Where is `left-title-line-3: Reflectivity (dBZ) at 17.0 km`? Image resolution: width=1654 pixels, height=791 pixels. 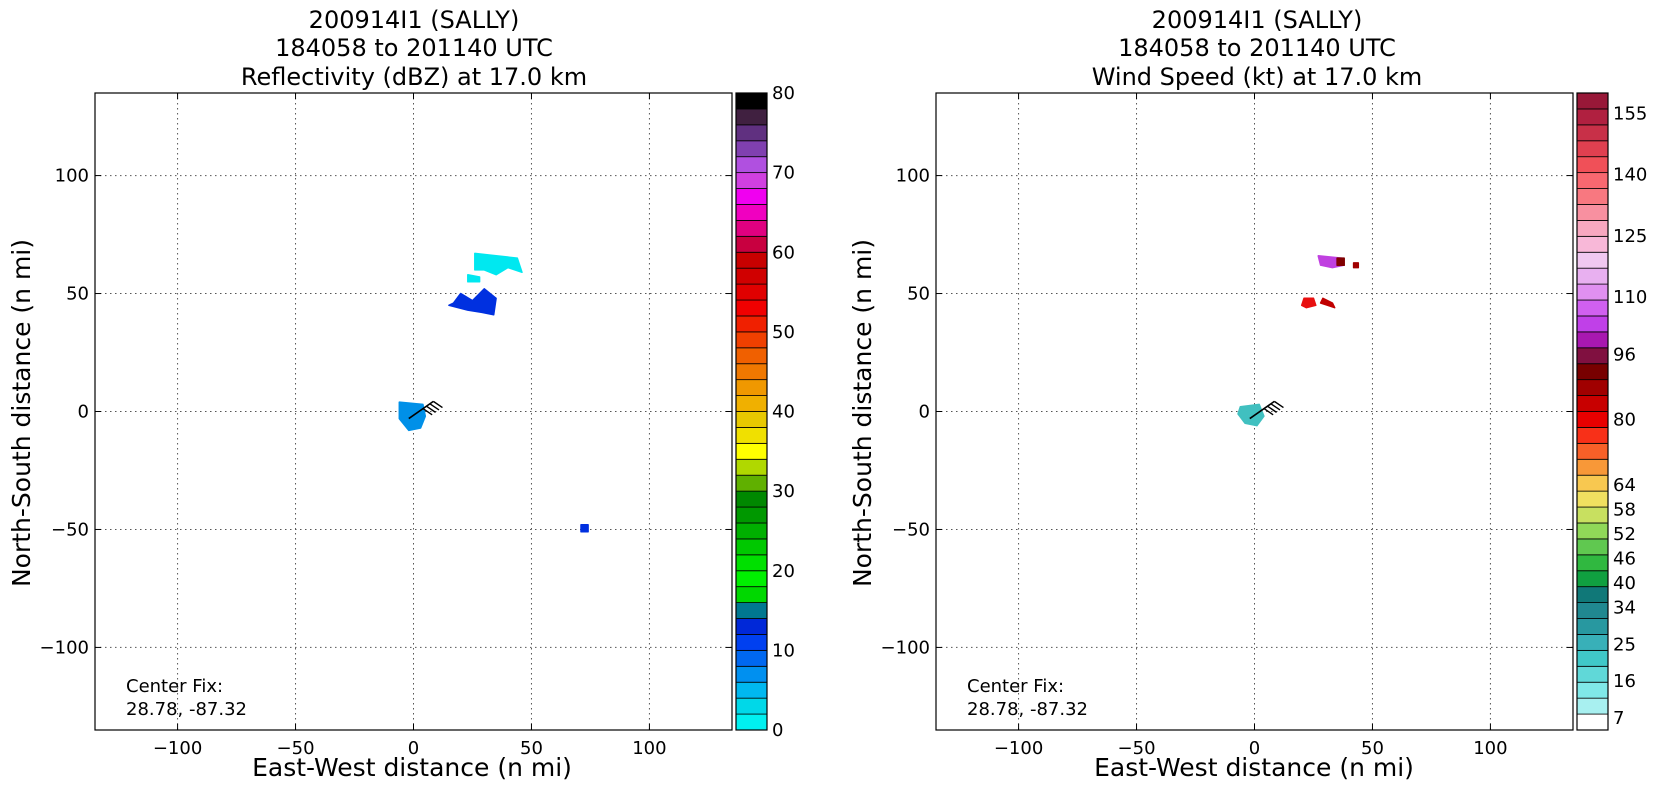 left-title-line-3: Reflectivity (dBZ) at 17.0 km is located at coordinates (414, 77).